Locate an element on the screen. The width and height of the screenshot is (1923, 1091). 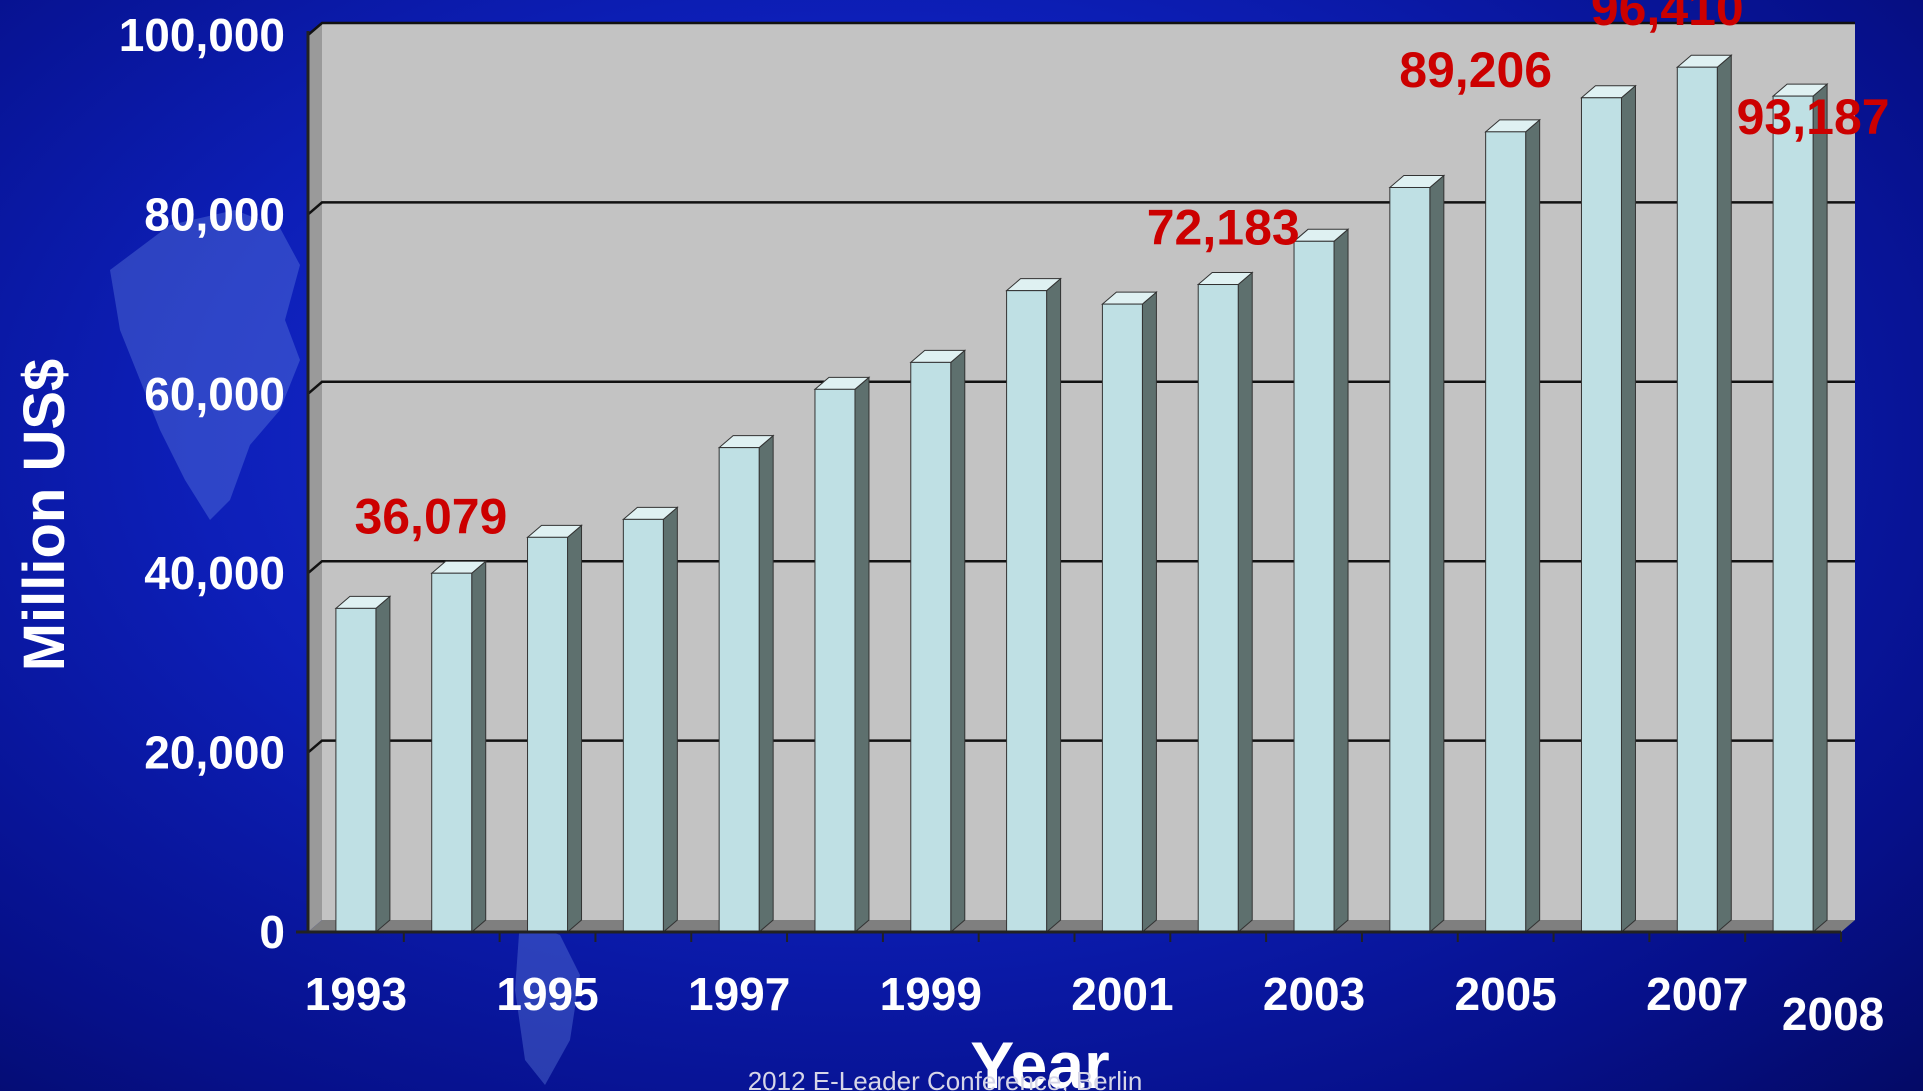
x-tick-label: 2007 is located at coordinates (1697, 994).